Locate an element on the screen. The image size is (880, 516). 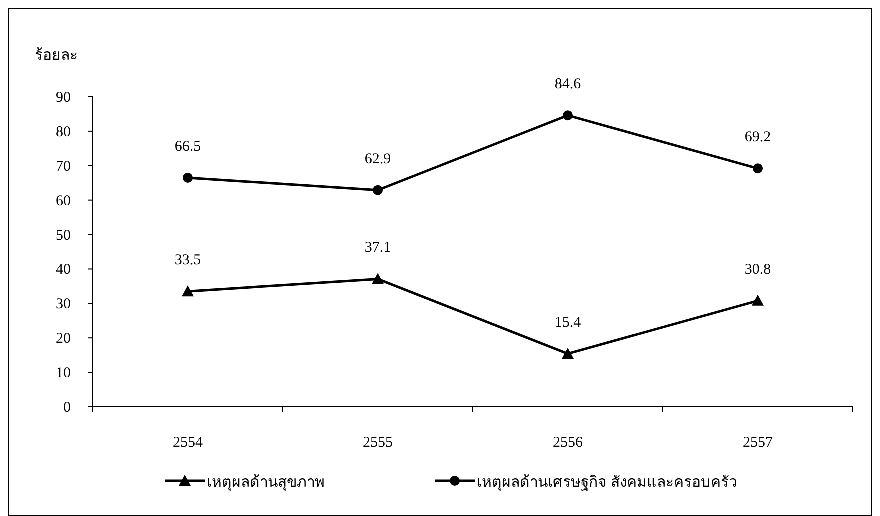
x-tick-label: 2555 is located at coordinates (378, 443).